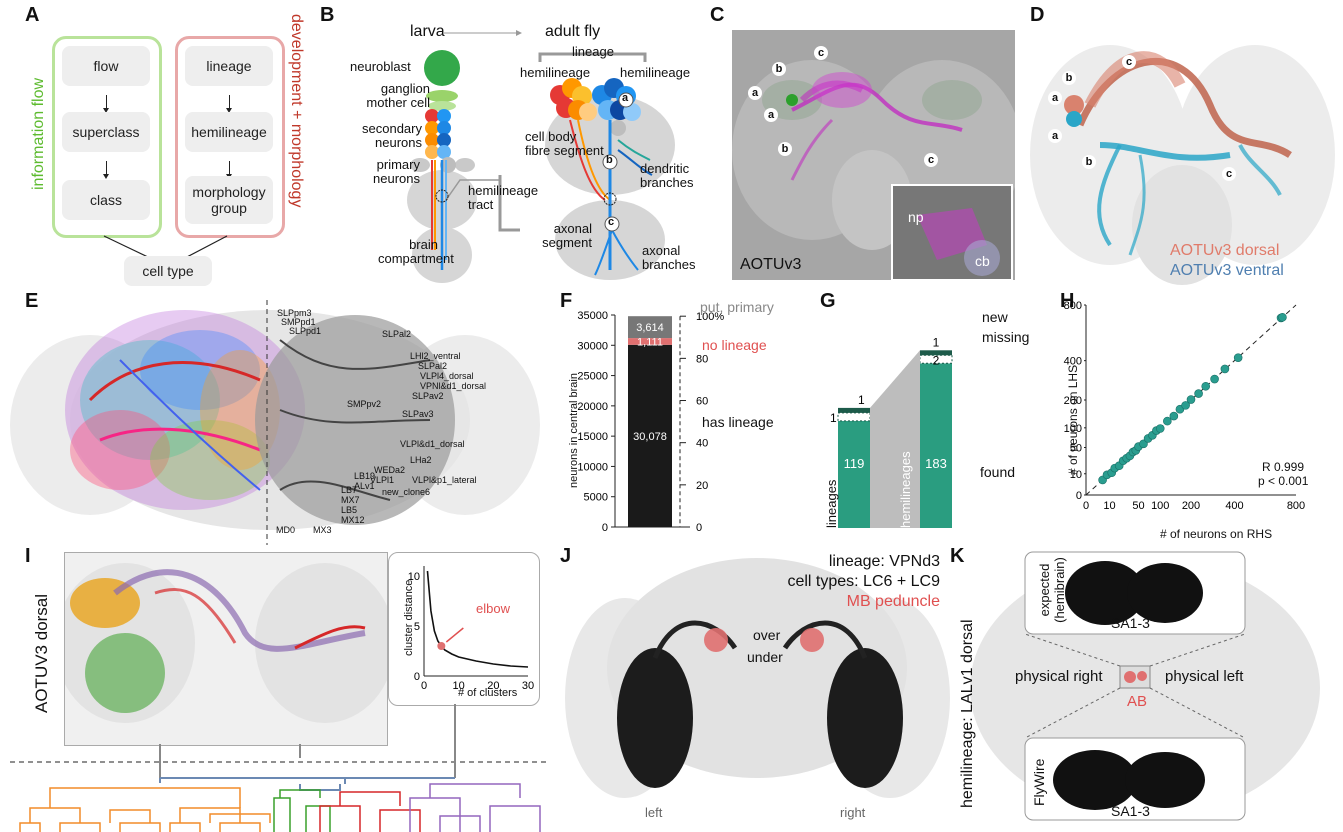  I want to click on i-ytick-label: 10, so click(414, 577).